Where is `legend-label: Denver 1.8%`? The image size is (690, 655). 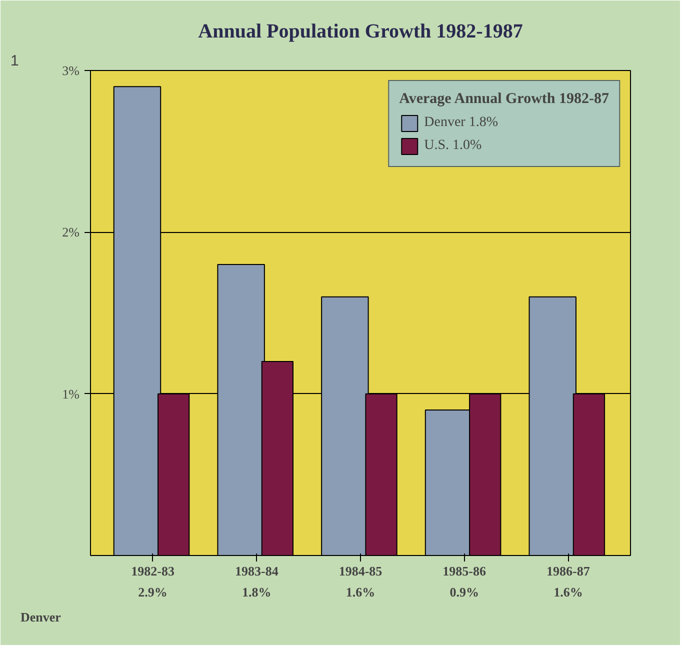 legend-label: Denver 1.8% is located at coordinates (461, 123).